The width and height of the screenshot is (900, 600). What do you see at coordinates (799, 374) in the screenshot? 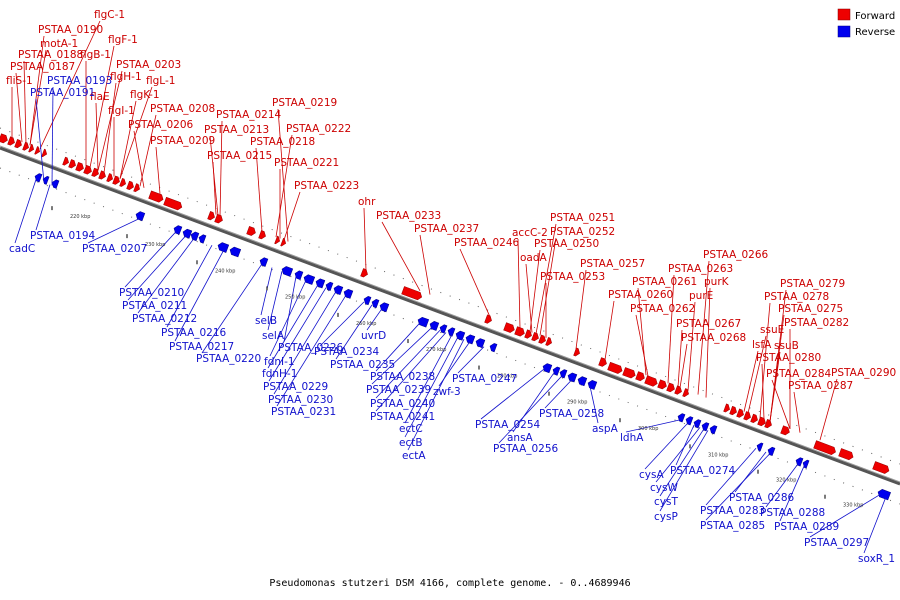
I see `forward-gene-label: PSTAA_0284` at bounding box center [799, 374].